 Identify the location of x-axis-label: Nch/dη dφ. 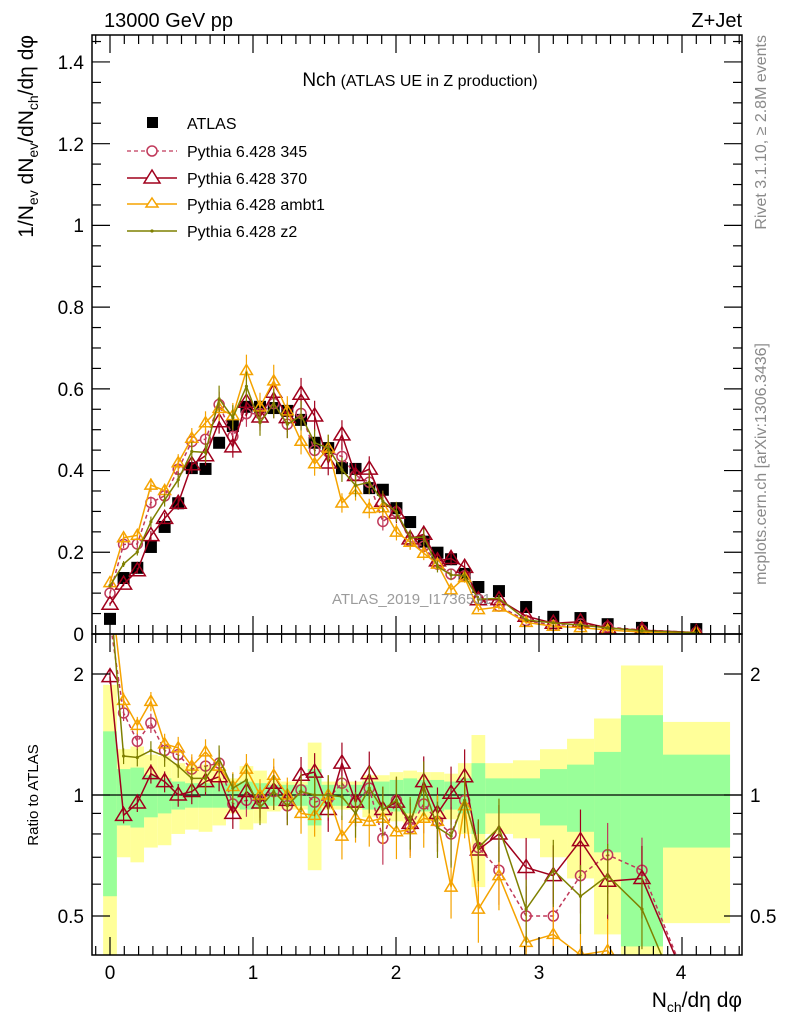
(697, 1002).